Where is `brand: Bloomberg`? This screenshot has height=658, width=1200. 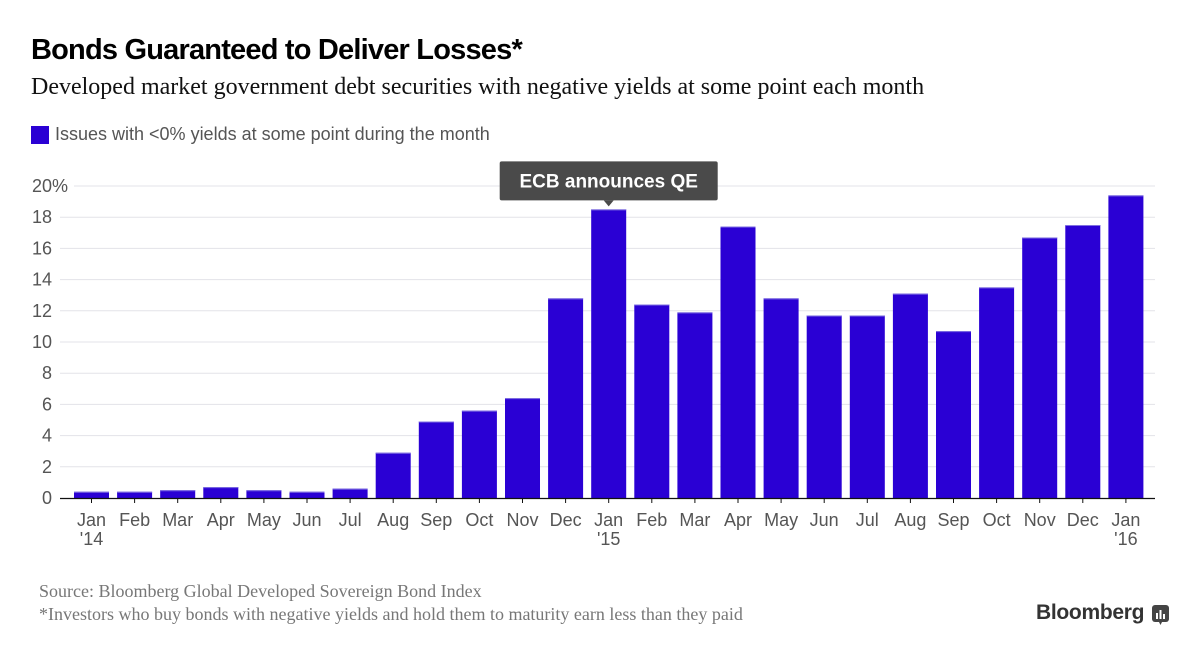
brand: Bloomberg is located at coordinates (1103, 613).